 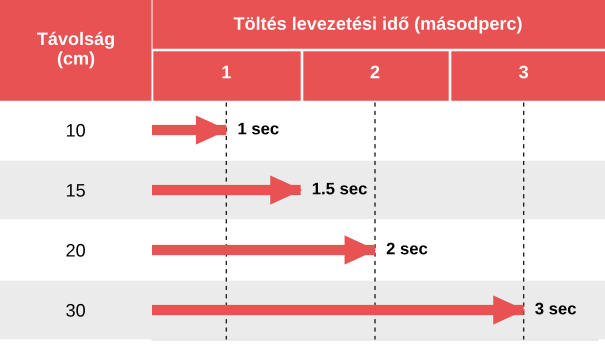 I want to click on data-label: 3 sec, so click(x=555, y=308).